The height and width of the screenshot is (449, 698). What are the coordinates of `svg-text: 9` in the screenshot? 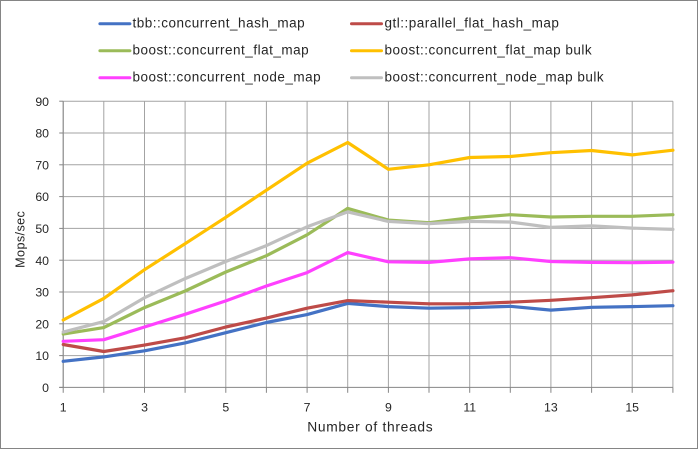 It's located at (388, 407).